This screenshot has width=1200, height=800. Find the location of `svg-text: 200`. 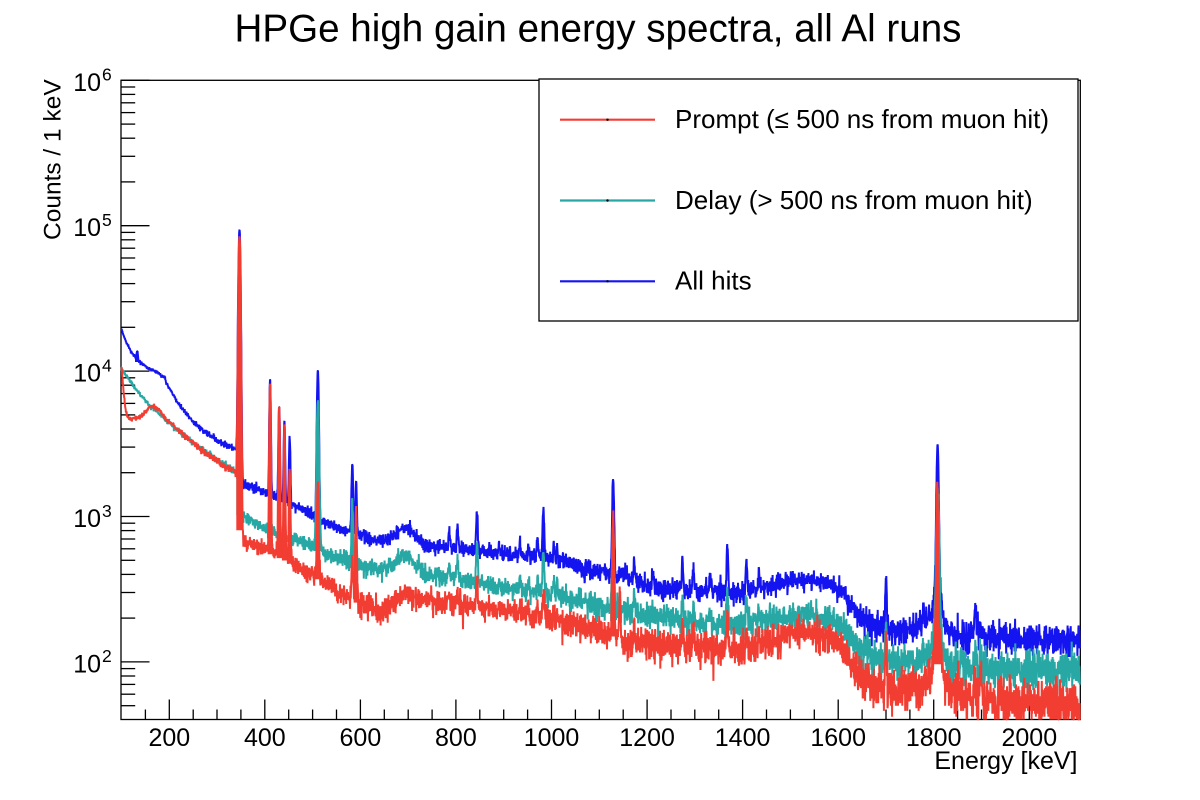

svg-text: 200 is located at coordinates (169, 738).